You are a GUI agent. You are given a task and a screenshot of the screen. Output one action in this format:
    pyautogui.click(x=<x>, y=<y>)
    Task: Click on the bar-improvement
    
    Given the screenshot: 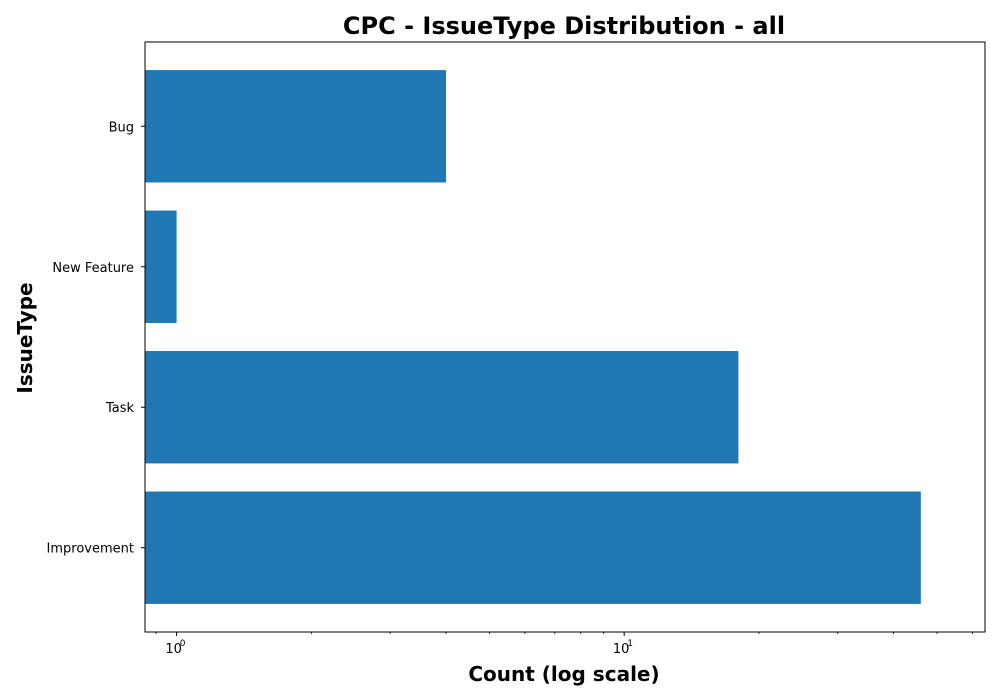 What is the action you would take?
    pyautogui.click(x=533, y=548)
    